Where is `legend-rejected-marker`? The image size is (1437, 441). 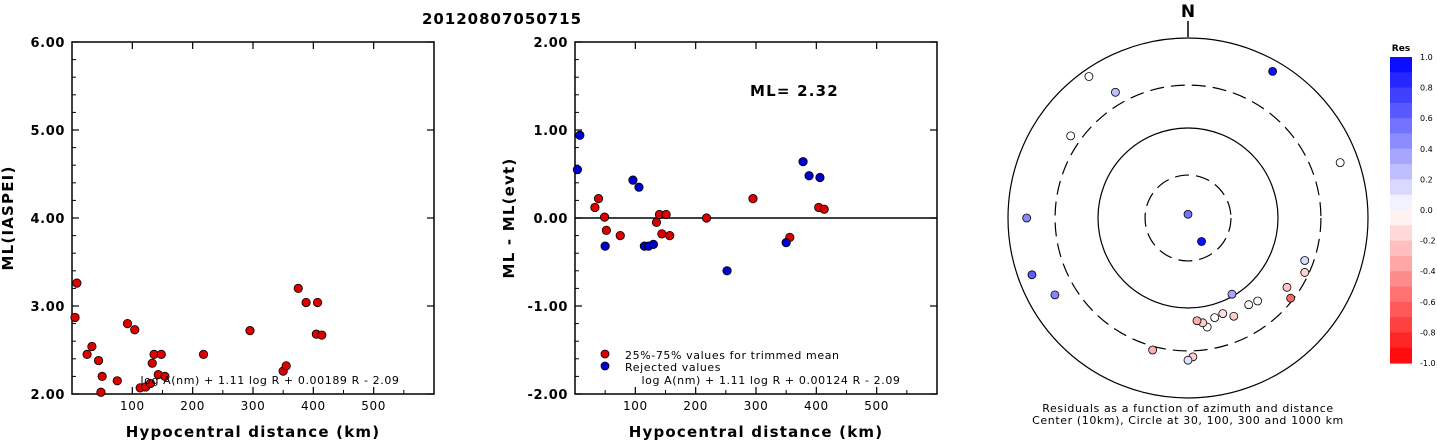
legend-rejected-marker is located at coordinates (605, 366).